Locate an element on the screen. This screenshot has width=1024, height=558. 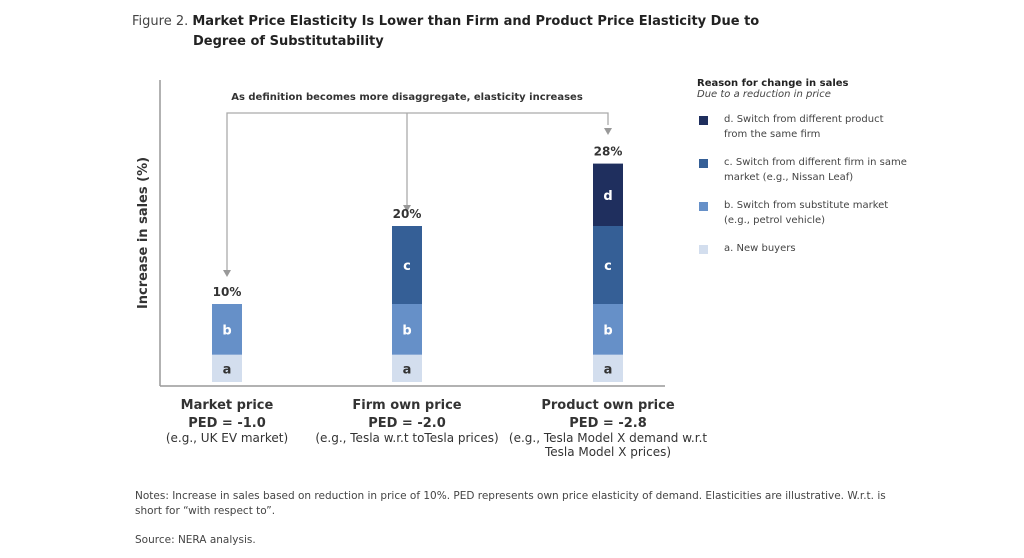
category-ped: PED = -2.0 is located at coordinates (407, 423).